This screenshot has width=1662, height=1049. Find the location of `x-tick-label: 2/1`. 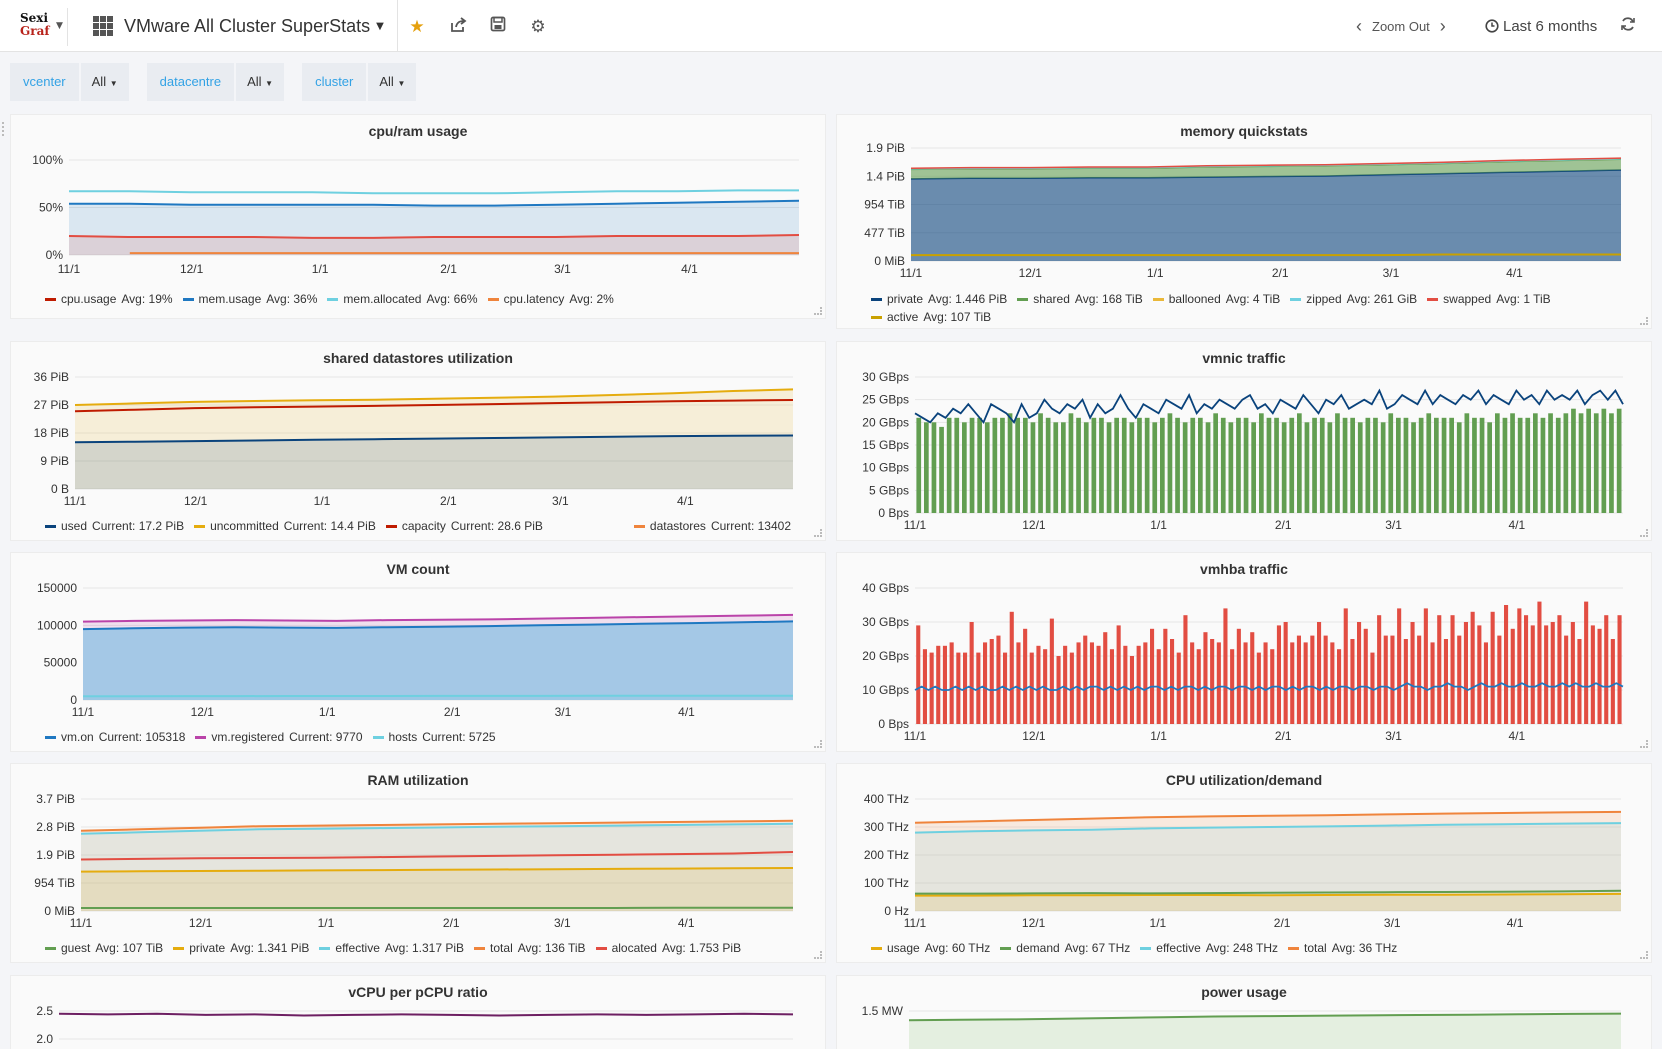

x-tick-label: 2/1 is located at coordinates (1283, 525).